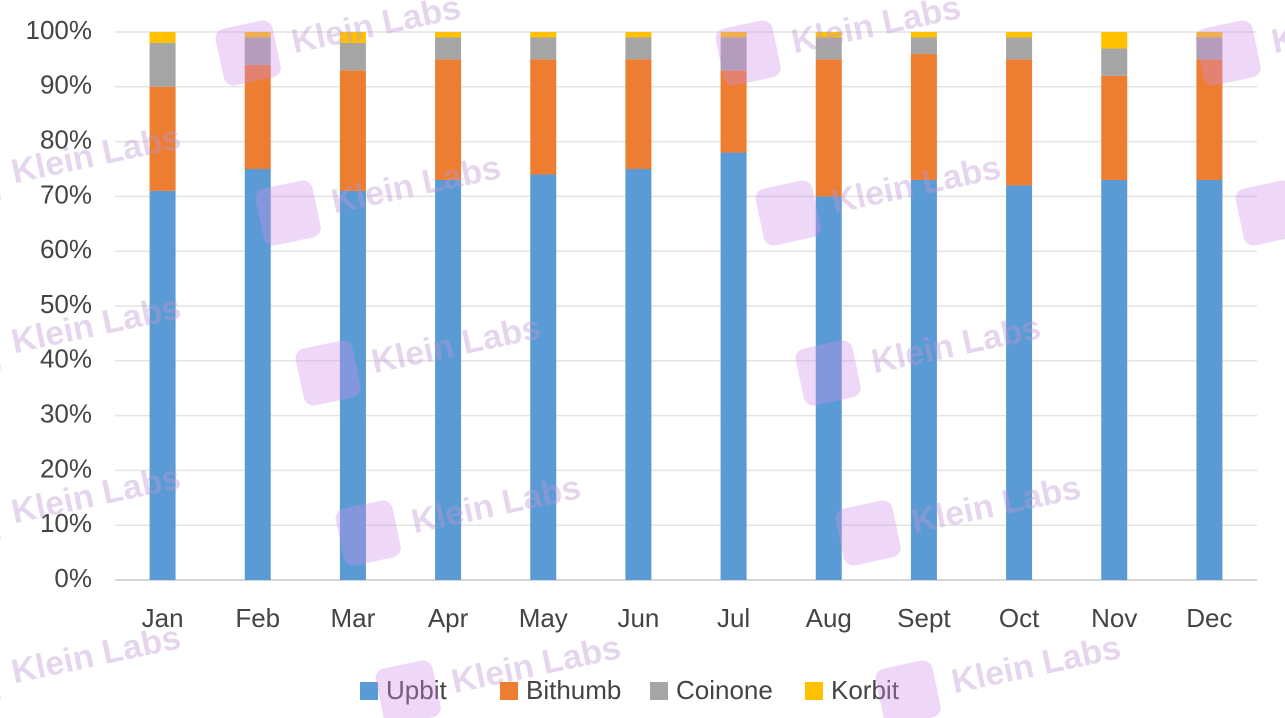 This screenshot has width=1285, height=718. What do you see at coordinates (66, 194) in the screenshot?
I see `y-tick-label: 70%` at bounding box center [66, 194].